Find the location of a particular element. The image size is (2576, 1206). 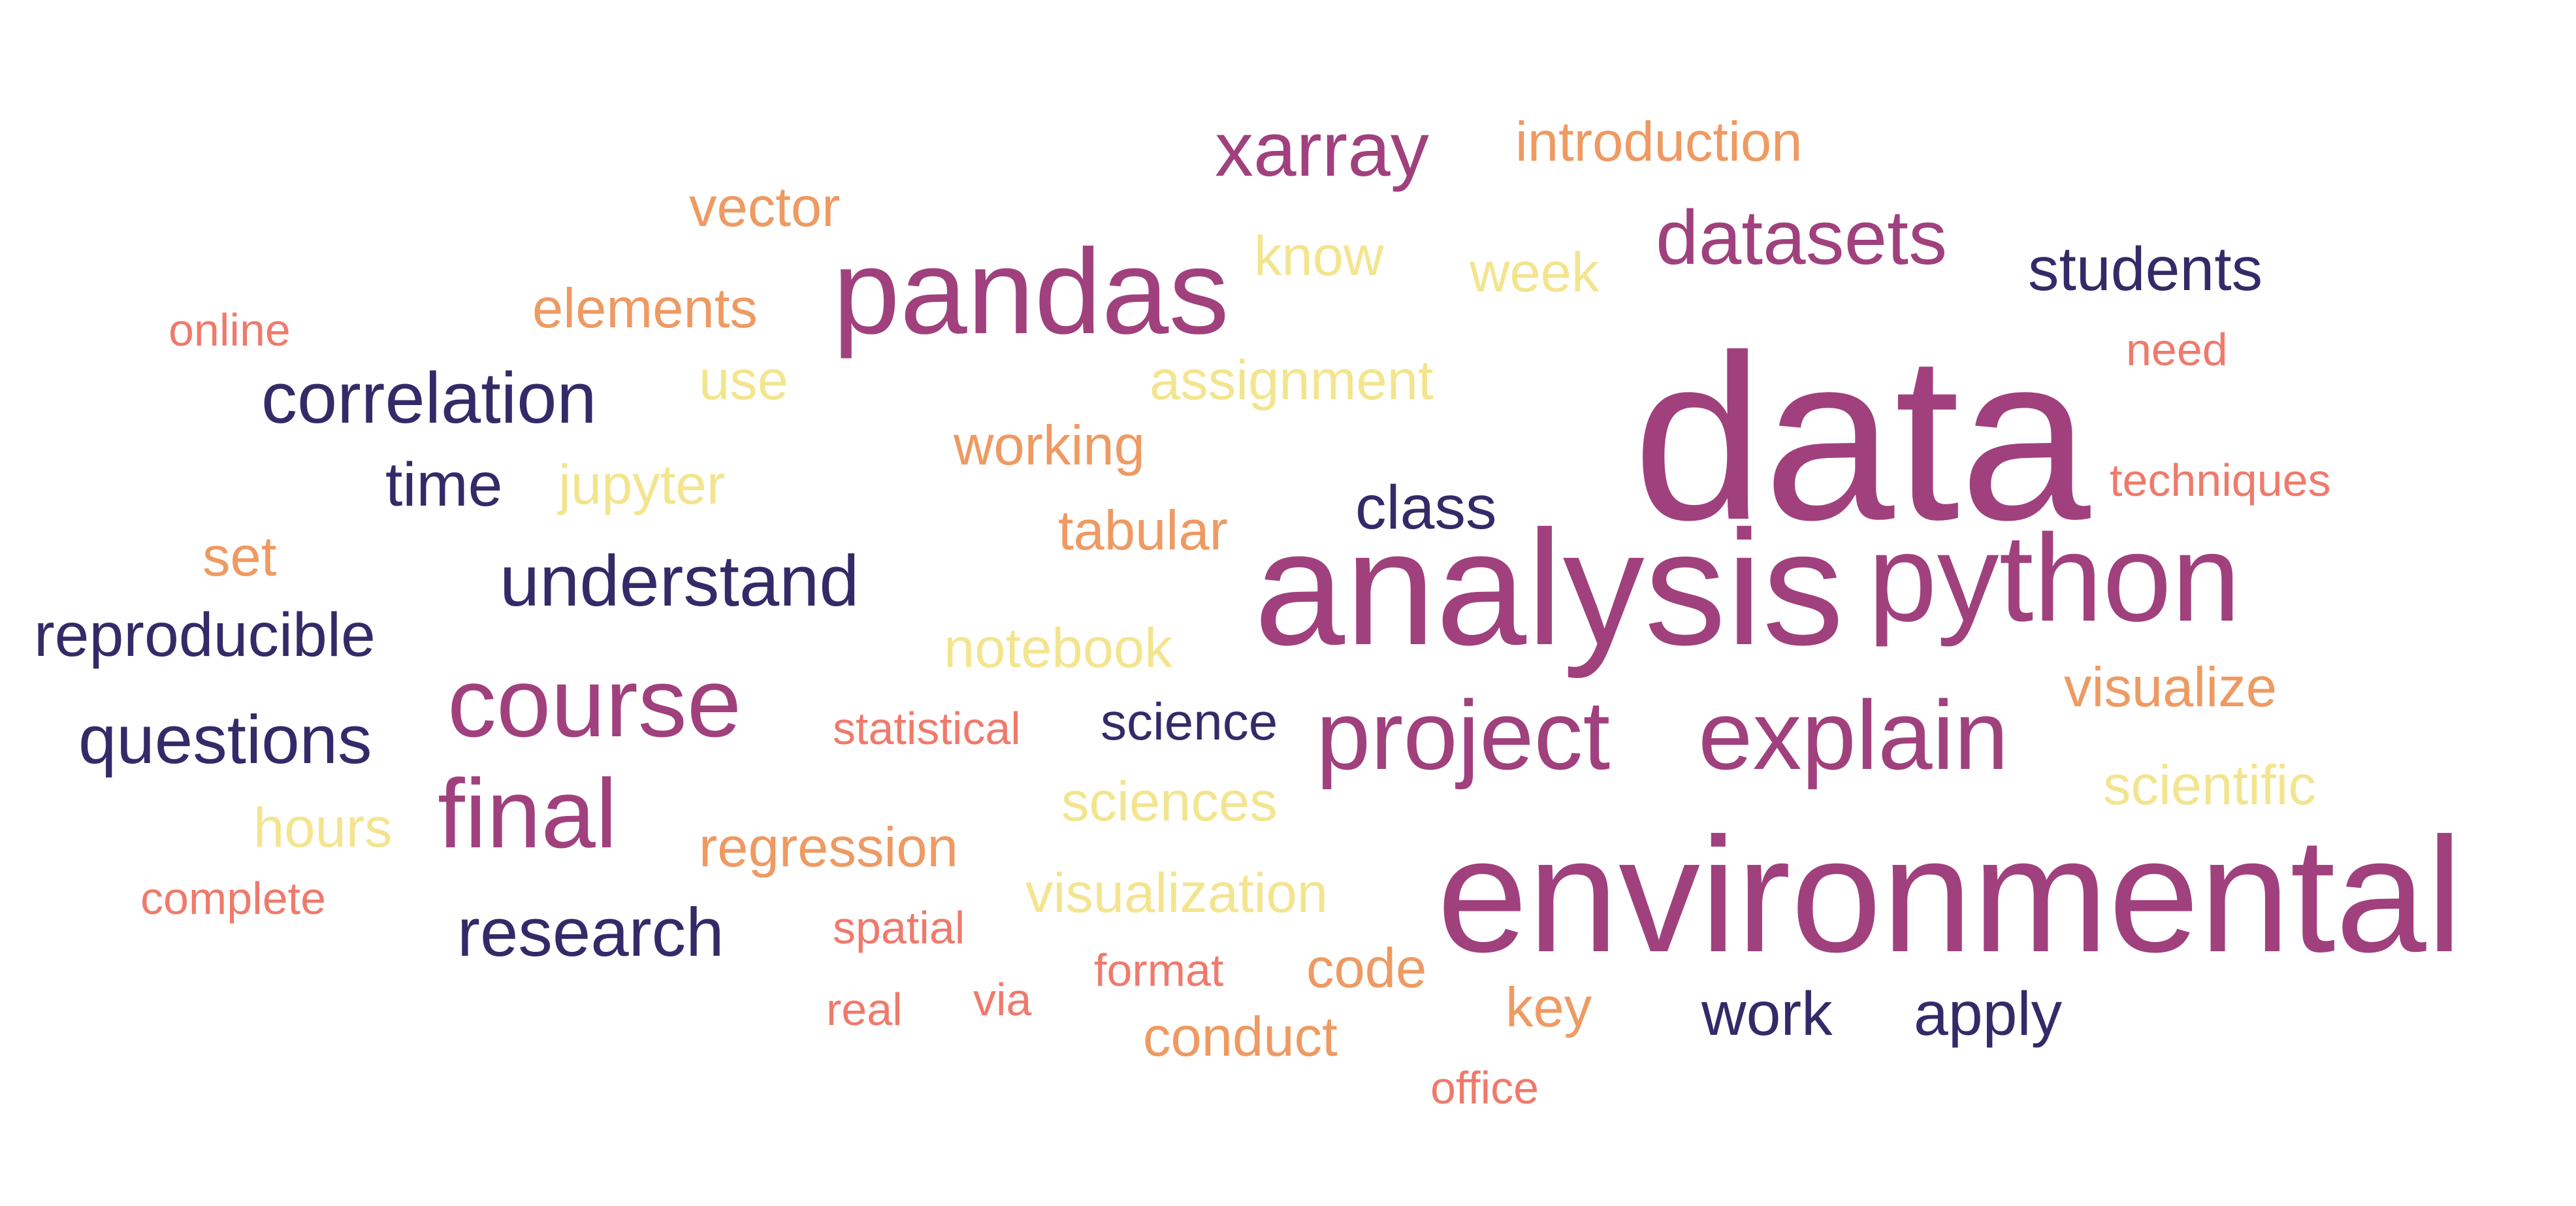

word-key: key is located at coordinates (1548, 1008).